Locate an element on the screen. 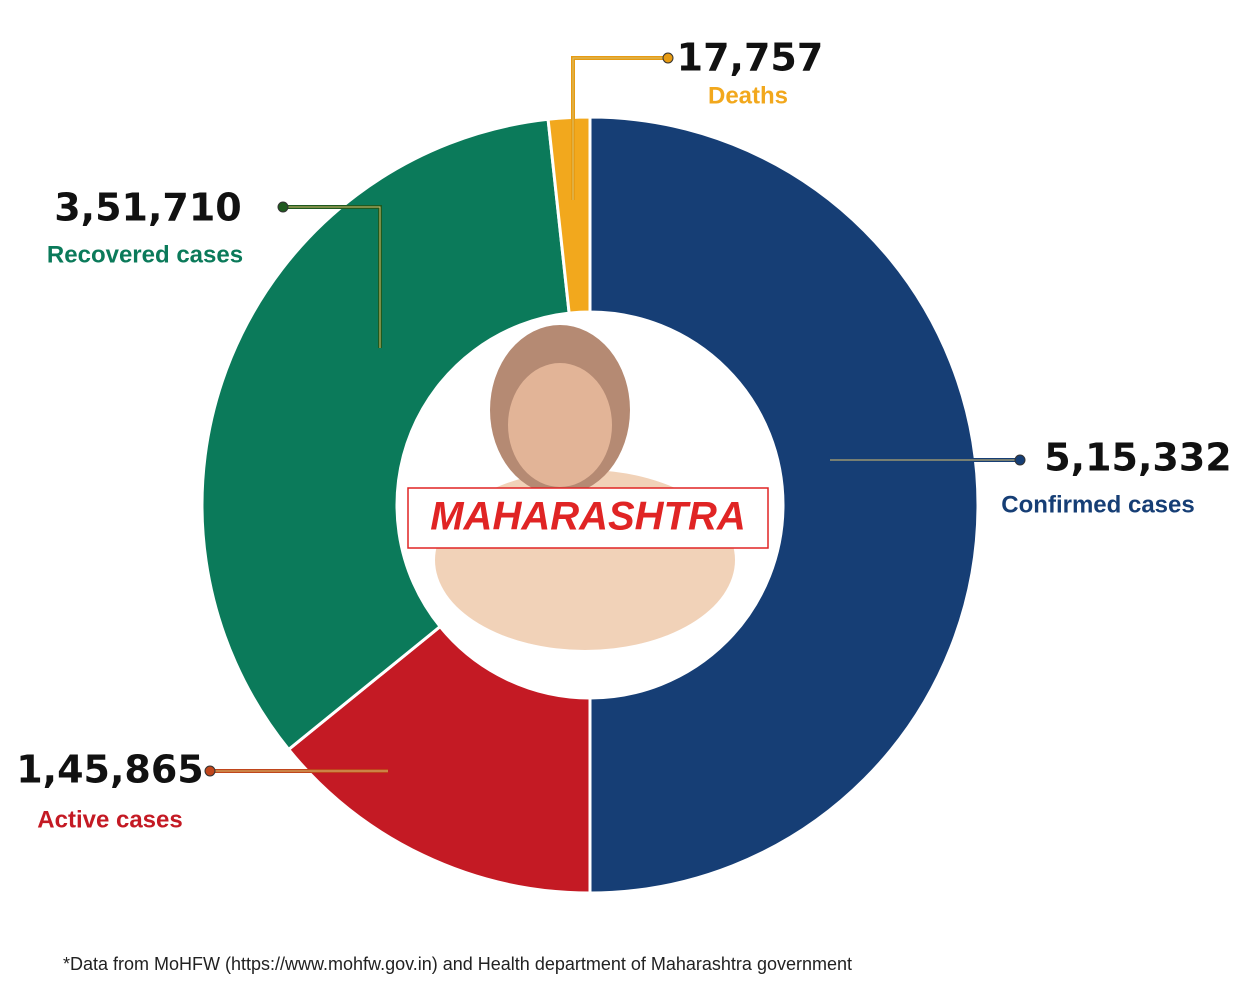 This screenshot has width=1254, height=998. center-label: MAHARASHTRA is located at coordinates (588, 517).